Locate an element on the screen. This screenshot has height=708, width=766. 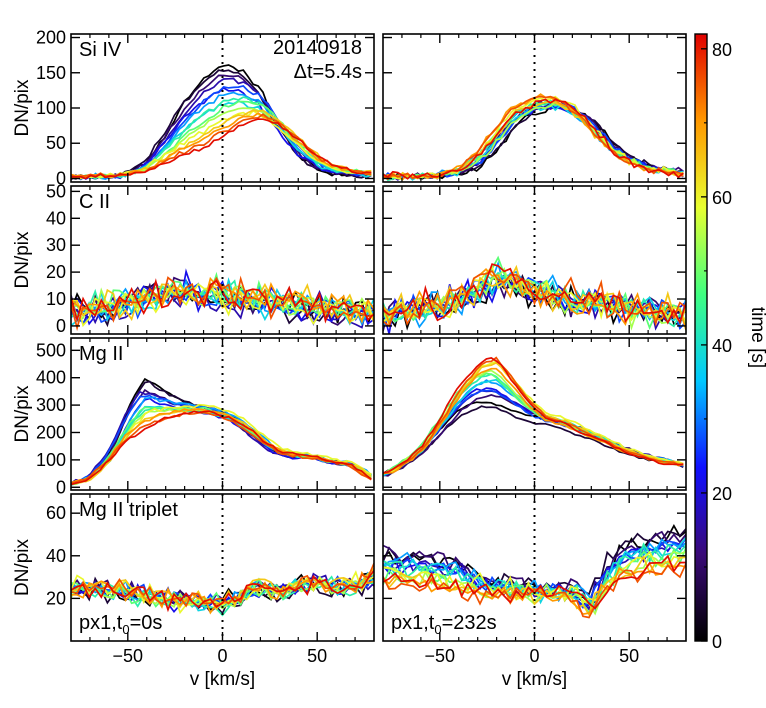
panel-r0-c1 is located at coordinates (534, 108).